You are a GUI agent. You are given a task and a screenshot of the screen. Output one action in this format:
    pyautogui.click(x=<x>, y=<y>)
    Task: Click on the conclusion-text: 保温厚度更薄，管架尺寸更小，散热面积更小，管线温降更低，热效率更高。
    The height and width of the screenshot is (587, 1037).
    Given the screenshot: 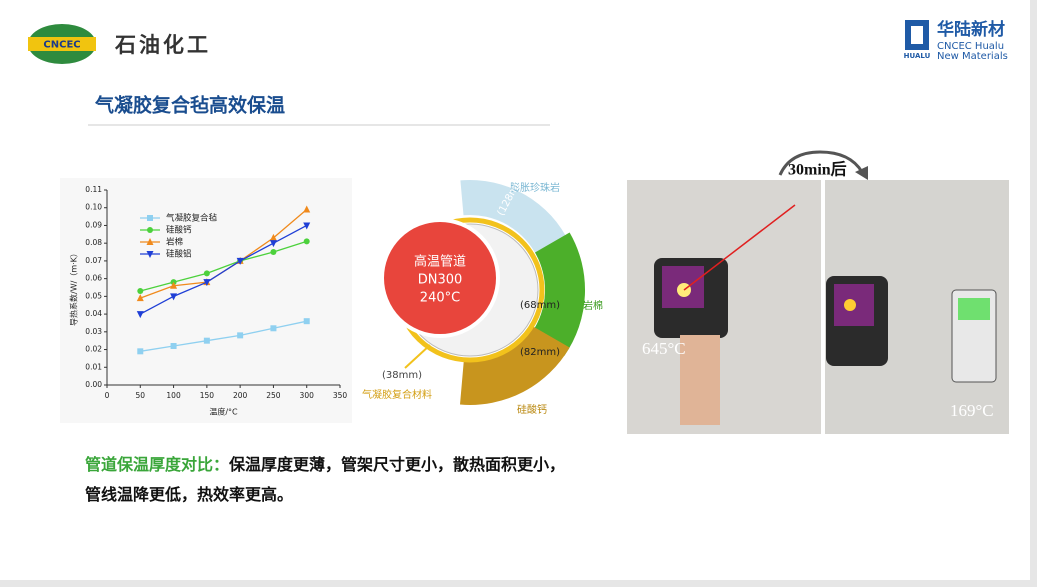 What is the action you would take?
    pyautogui.click(x=325, y=479)
    